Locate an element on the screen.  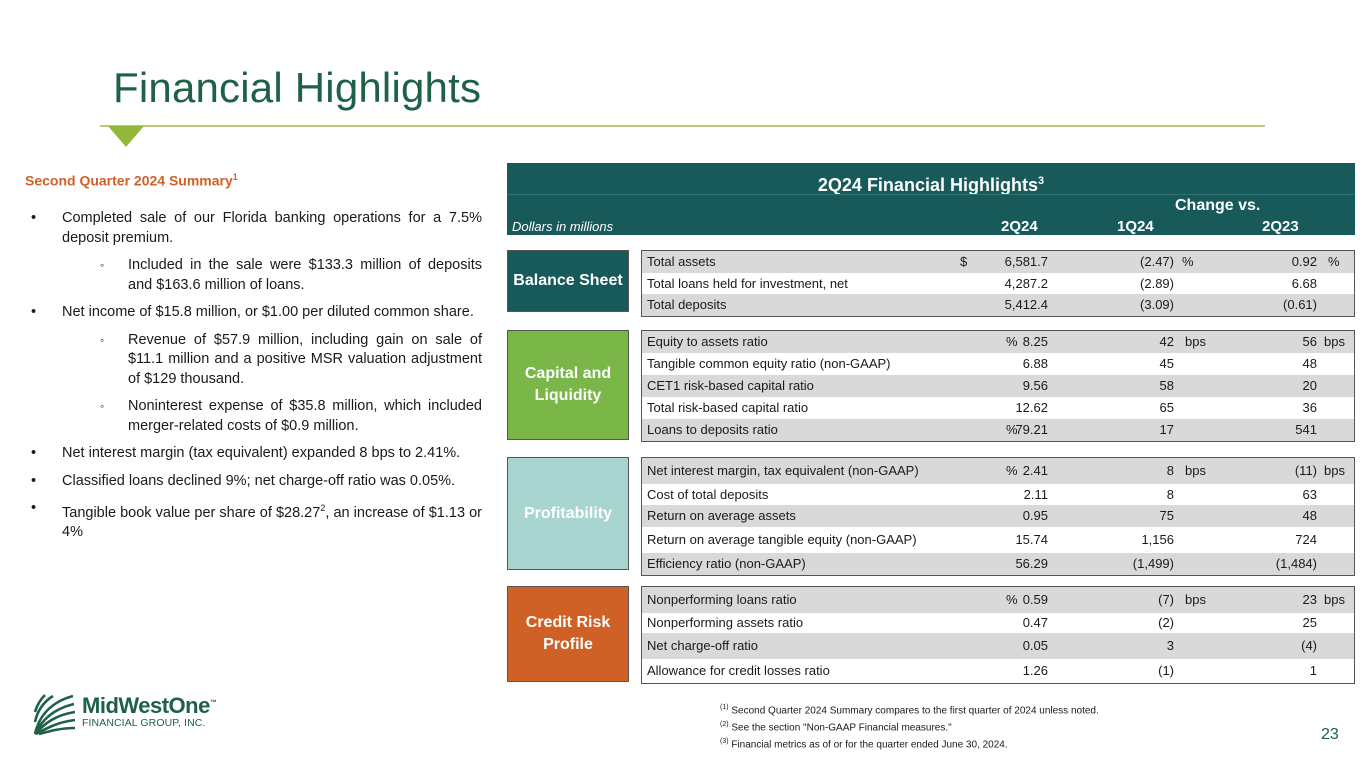
row-label: Net charge-off ratio is located at coordinates (703, 645).